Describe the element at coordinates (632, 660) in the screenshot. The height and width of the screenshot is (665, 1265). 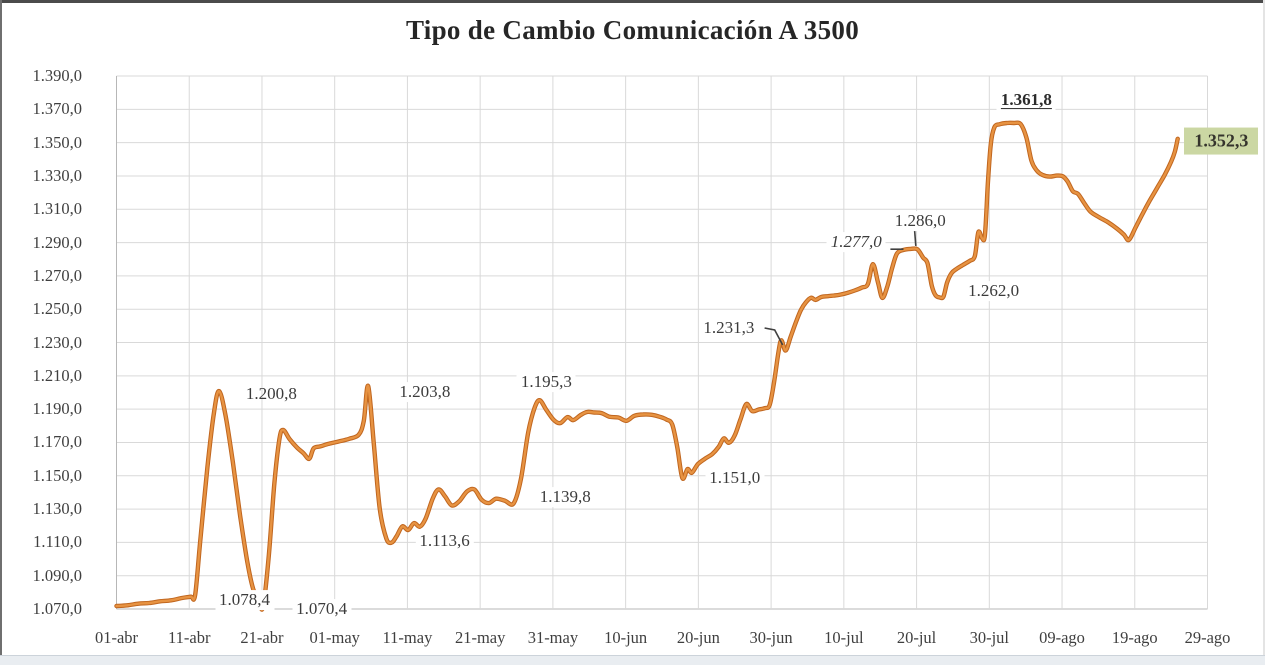
I see `frame-bottom-strip` at that location.